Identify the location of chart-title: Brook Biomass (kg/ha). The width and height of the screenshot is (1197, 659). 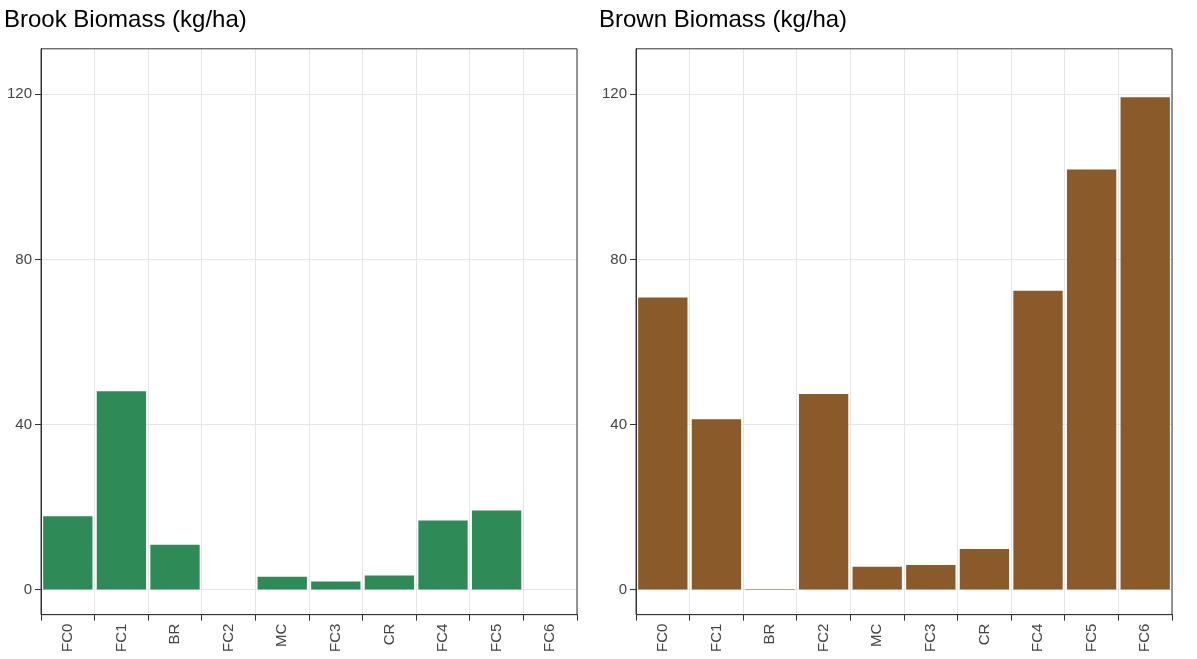
(125, 19).